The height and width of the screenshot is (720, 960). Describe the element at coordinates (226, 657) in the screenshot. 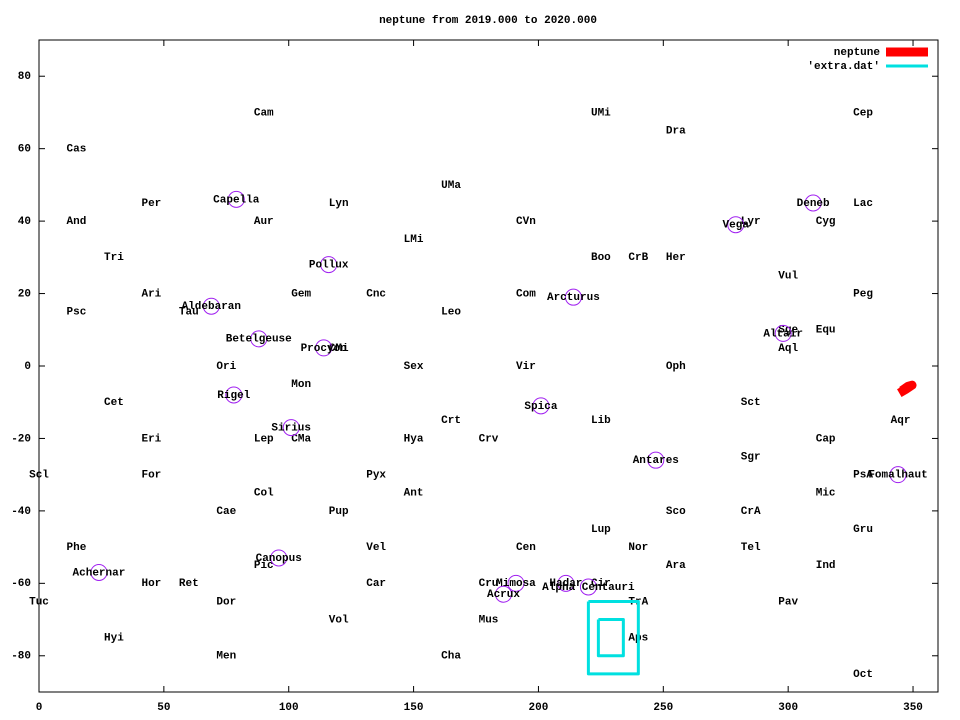

I see `constellation-label: Men` at that location.